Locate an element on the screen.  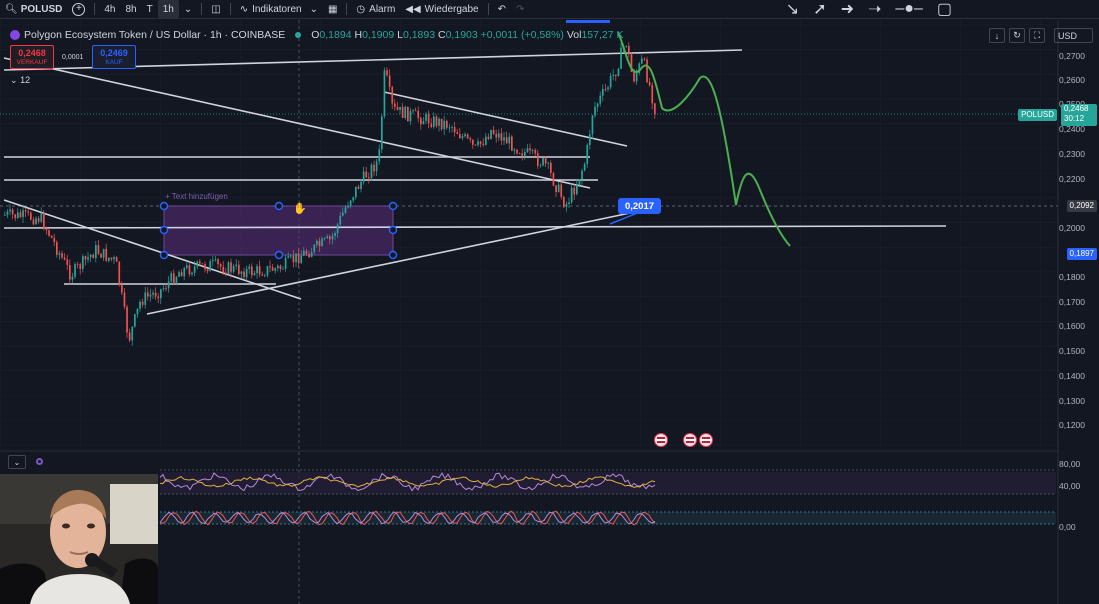
rectangle-drawing is located at coordinates (278, 230).